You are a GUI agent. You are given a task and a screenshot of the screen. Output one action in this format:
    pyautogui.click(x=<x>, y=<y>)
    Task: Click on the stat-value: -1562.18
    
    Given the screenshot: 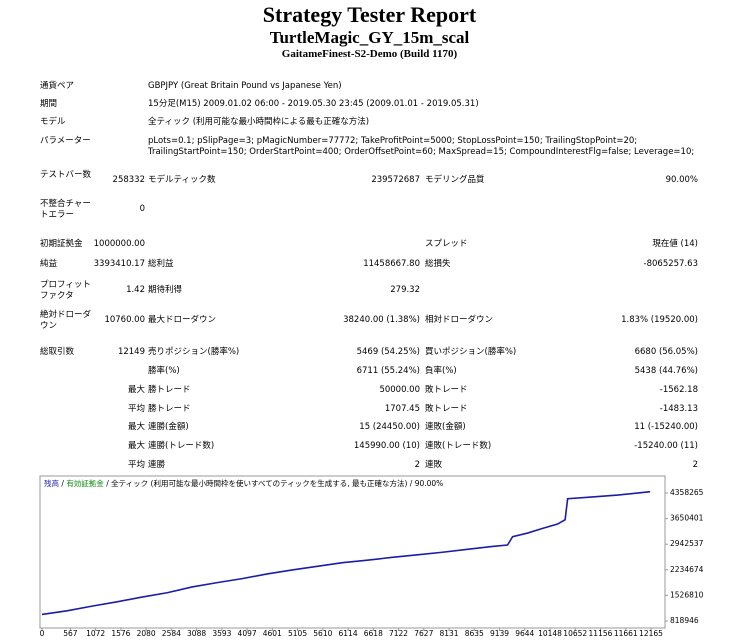 What is the action you would take?
    pyautogui.click(x=678, y=390)
    